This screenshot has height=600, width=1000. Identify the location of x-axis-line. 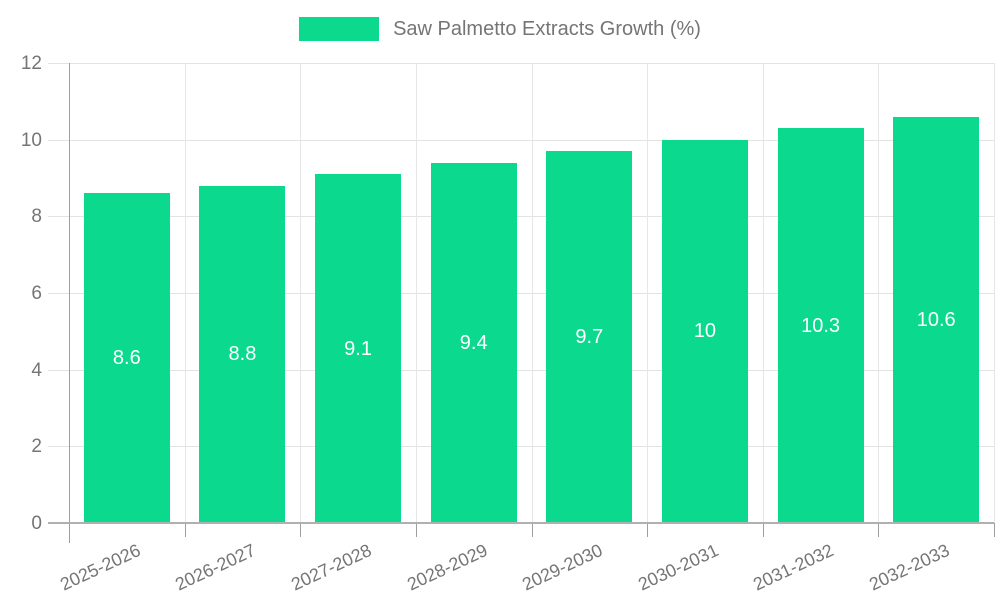
(521, 523).